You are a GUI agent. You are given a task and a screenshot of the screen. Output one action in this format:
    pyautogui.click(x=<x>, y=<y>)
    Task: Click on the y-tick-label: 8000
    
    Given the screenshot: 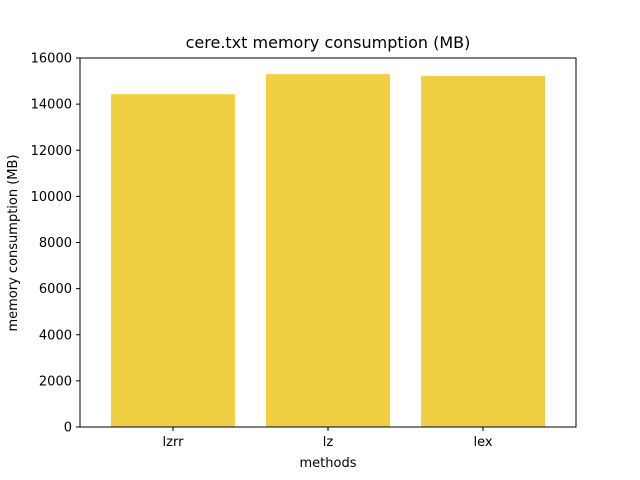 What is the action you would take?
    pyautogui.click(x=55, y=243)
    